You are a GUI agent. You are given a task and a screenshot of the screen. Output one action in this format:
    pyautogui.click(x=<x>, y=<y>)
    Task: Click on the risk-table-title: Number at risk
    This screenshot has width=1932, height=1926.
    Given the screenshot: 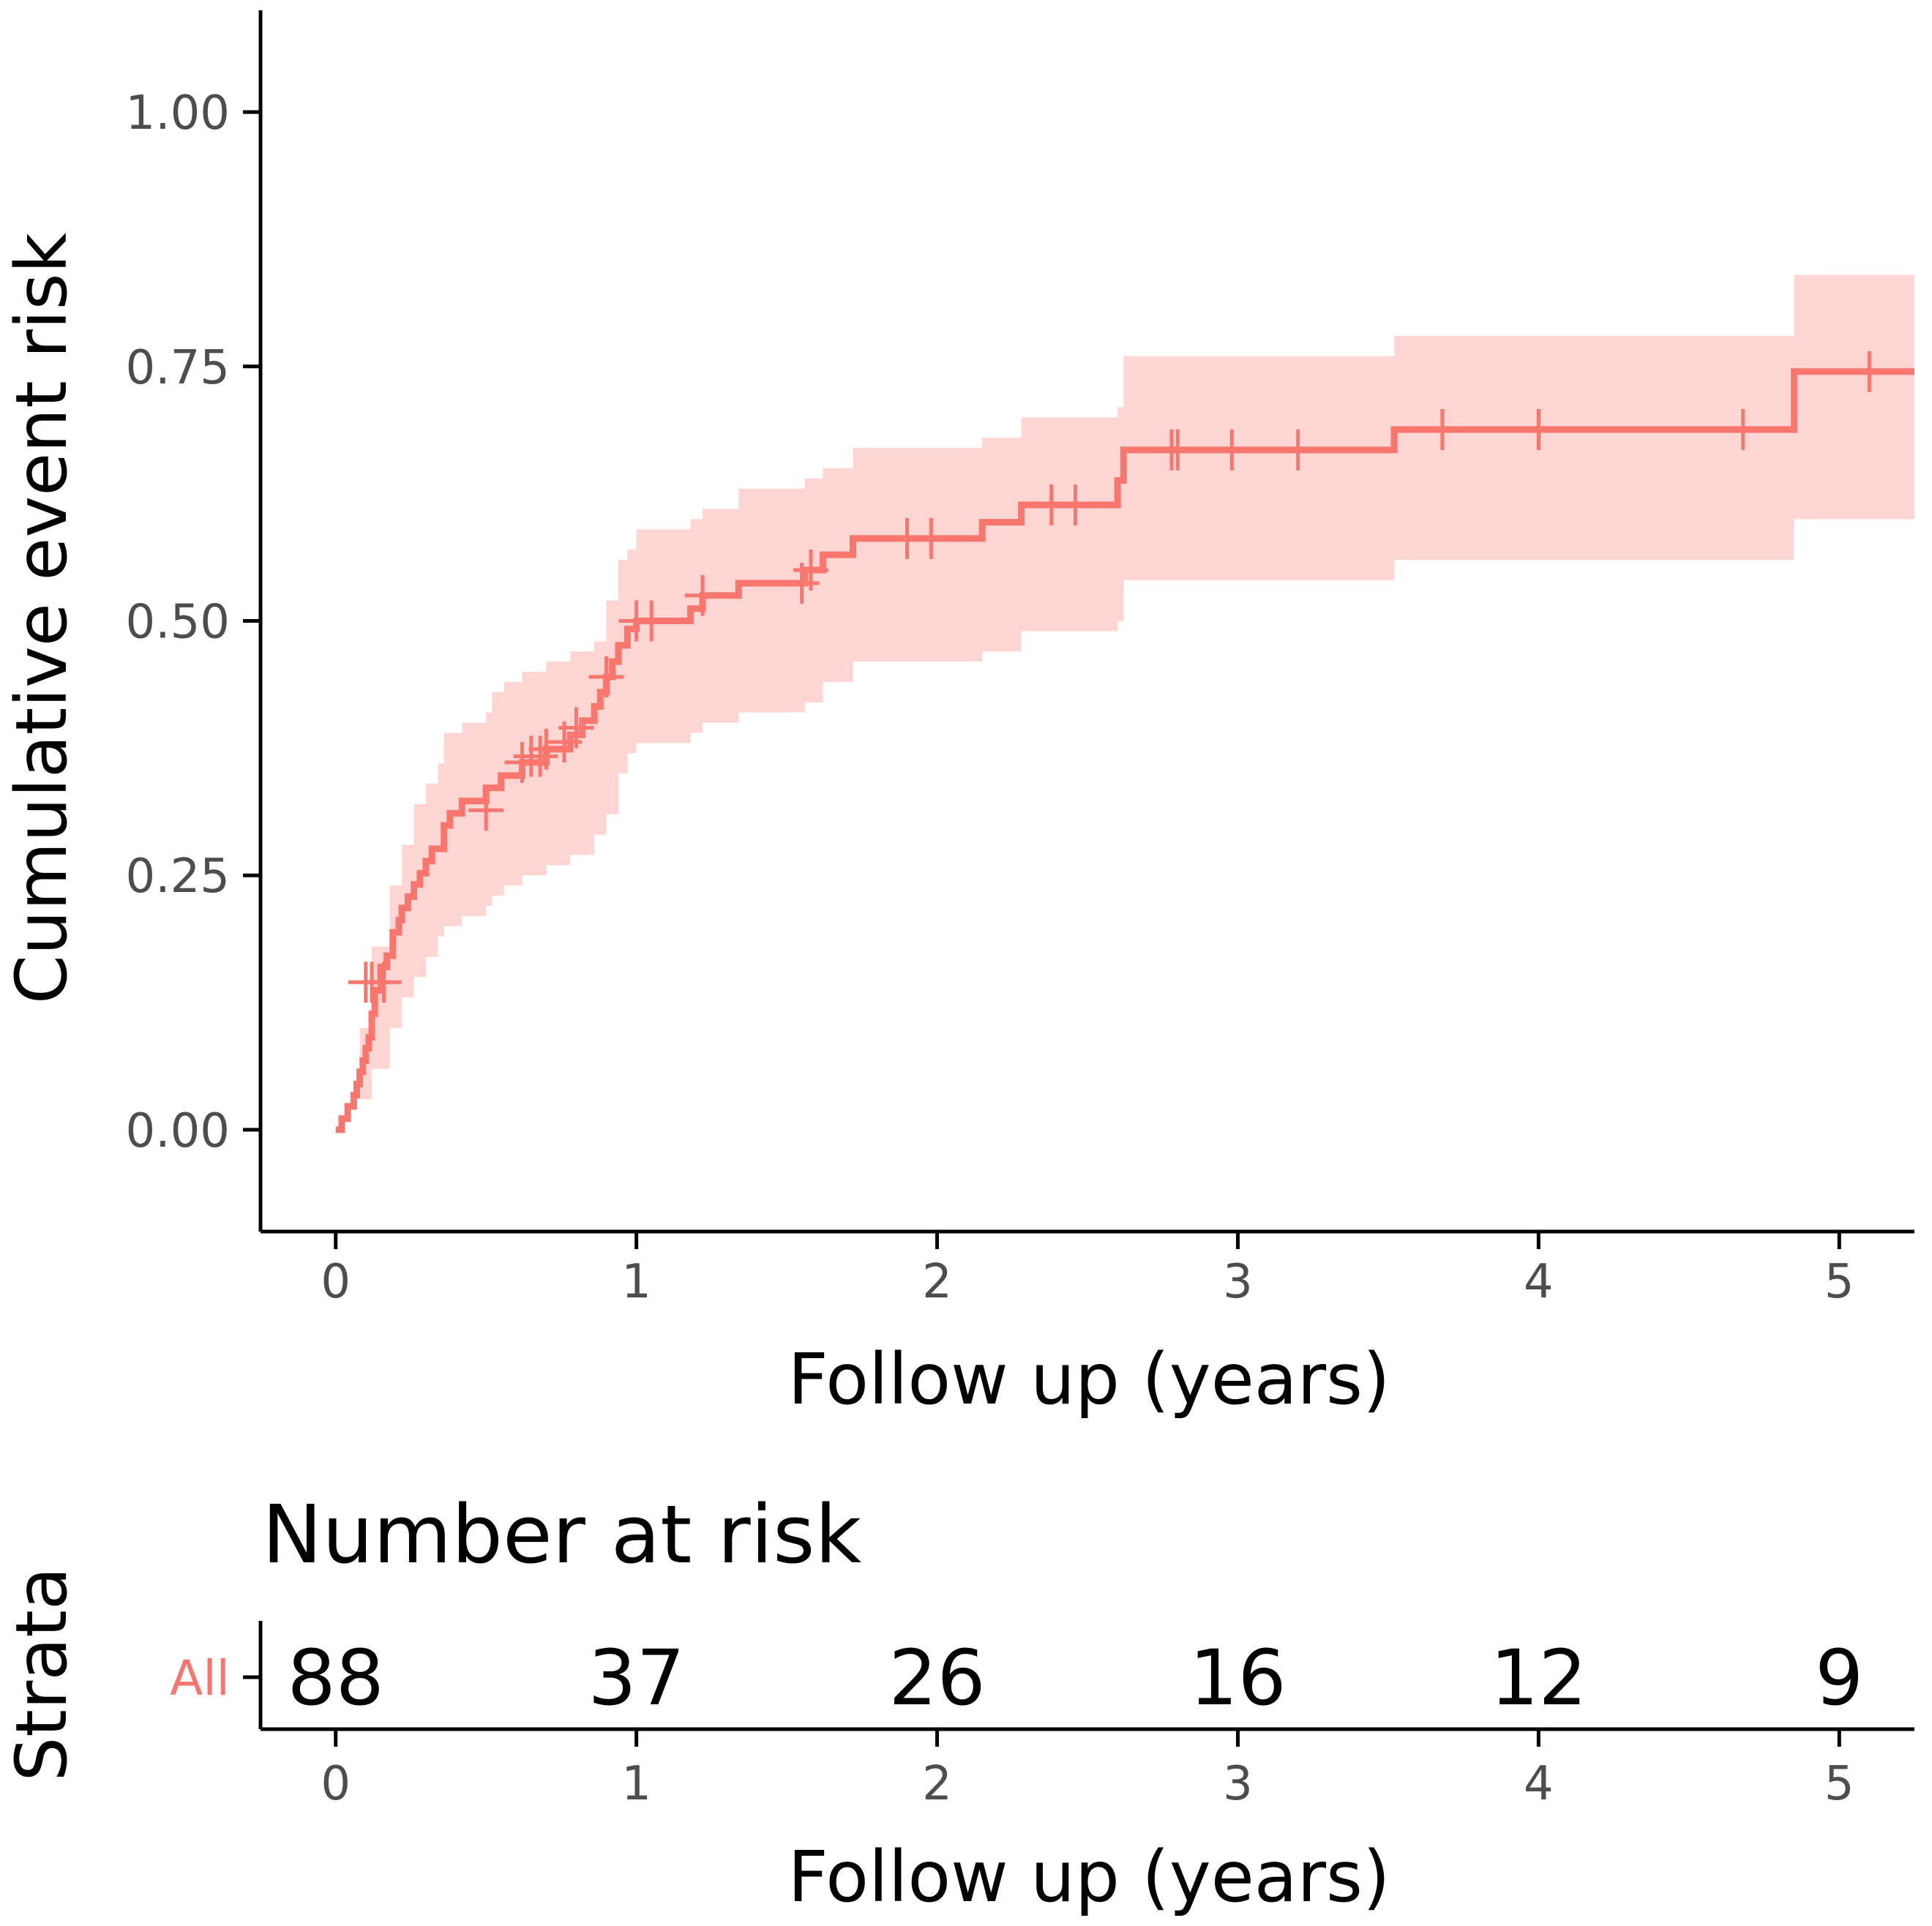 What is the action you would take?
    pyautogui.click(x=561, y=1534)
    